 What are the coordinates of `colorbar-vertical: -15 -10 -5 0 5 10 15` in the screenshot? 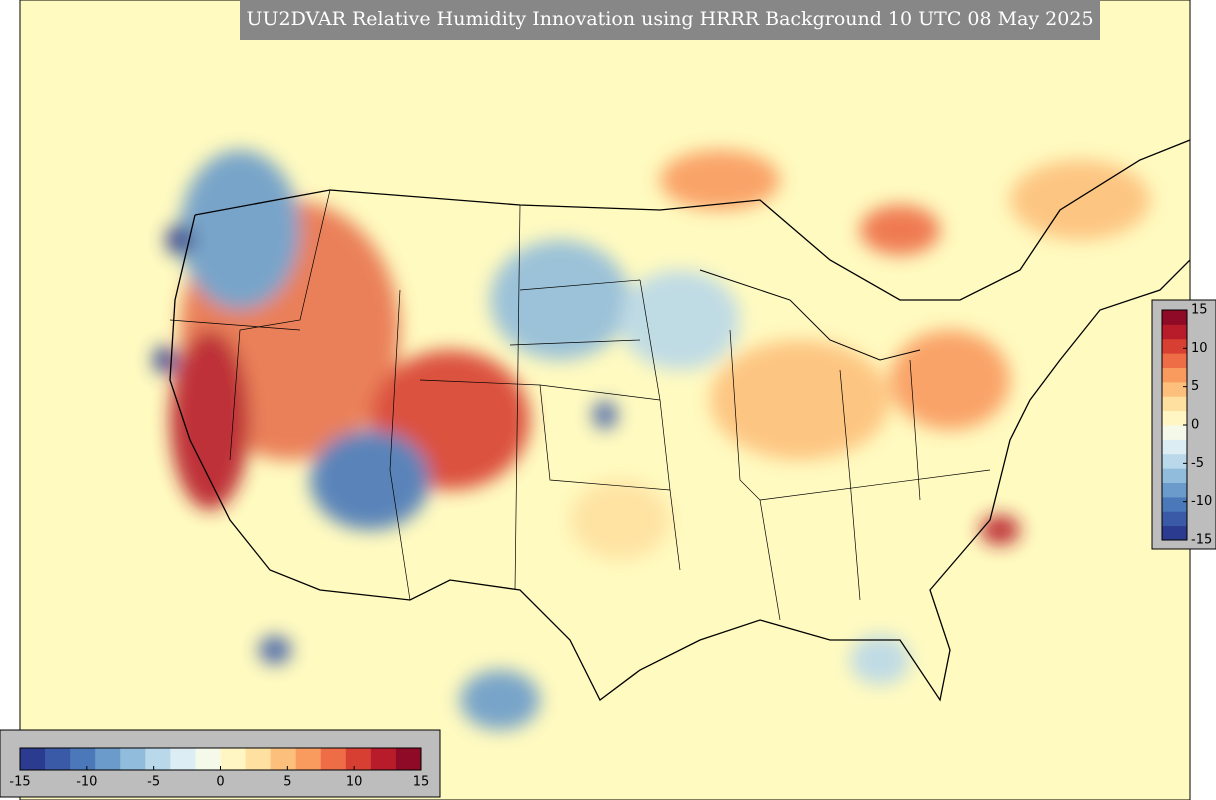 It's located at (1186, 425).